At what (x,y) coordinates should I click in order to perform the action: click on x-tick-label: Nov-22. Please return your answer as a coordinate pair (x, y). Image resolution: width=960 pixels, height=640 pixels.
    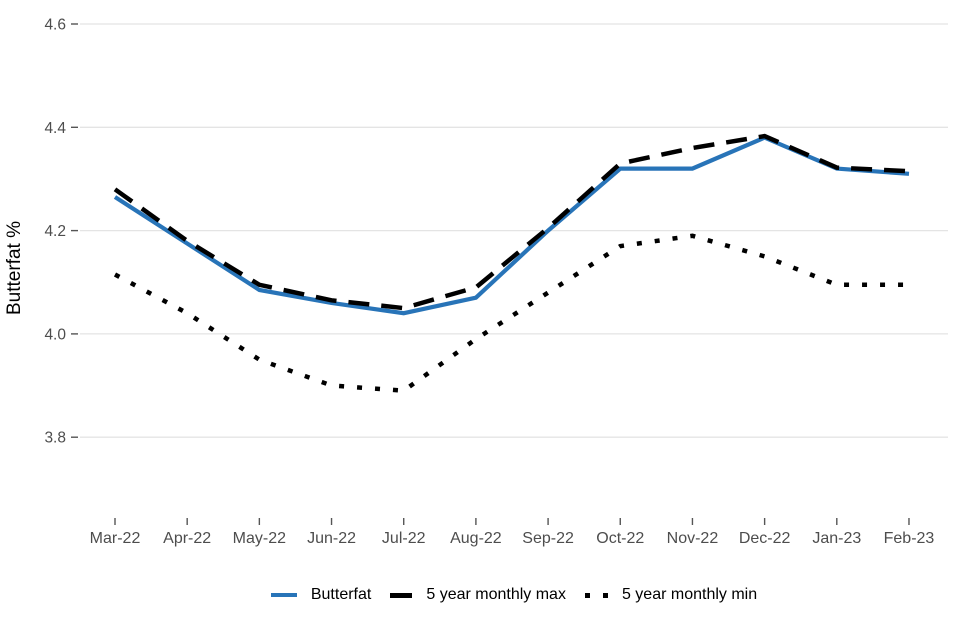
    Looking at the image, I should click on (693, 538).